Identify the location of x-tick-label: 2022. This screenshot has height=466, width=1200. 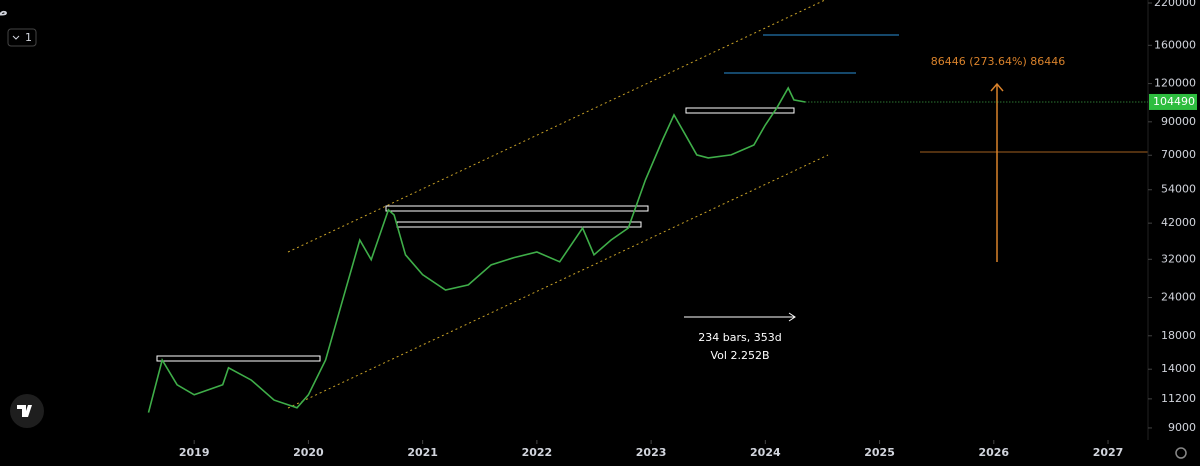
(537, 452).